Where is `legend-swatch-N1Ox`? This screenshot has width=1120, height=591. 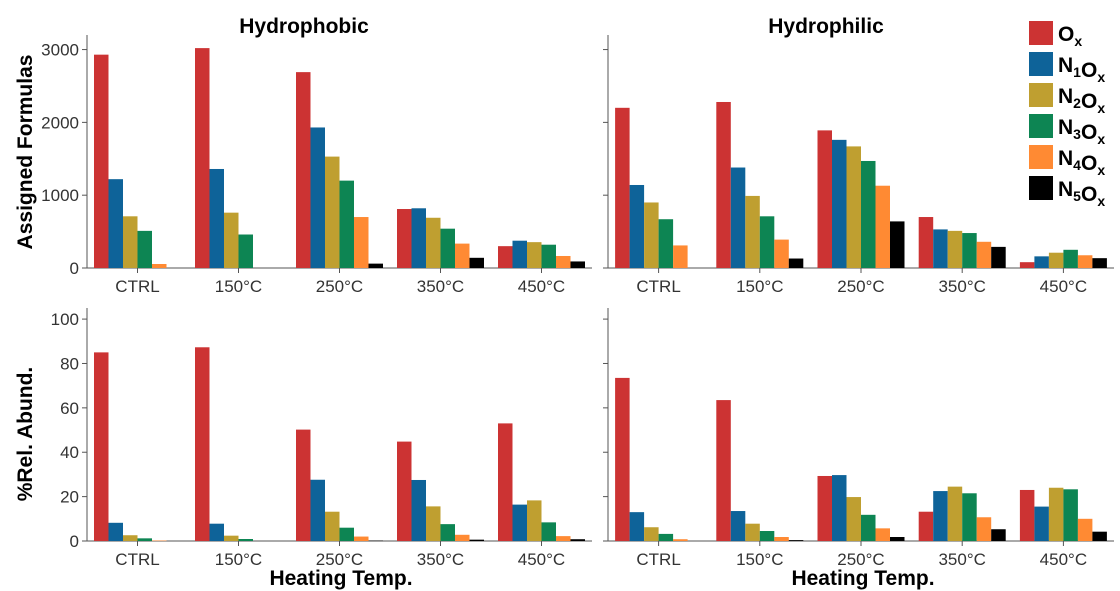
legend-swatch-N1Ox is located at coordinates (1041, 64).